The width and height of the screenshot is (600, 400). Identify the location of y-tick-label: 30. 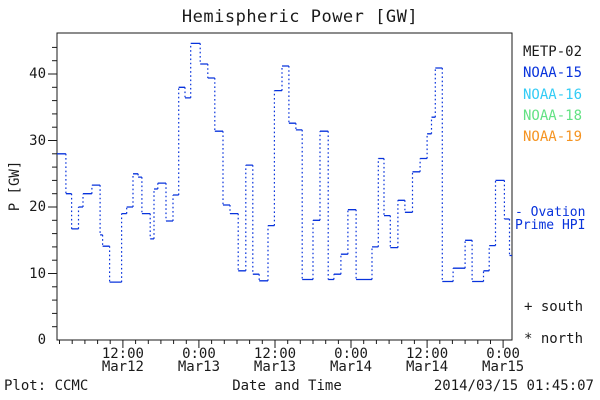
(37, 140).